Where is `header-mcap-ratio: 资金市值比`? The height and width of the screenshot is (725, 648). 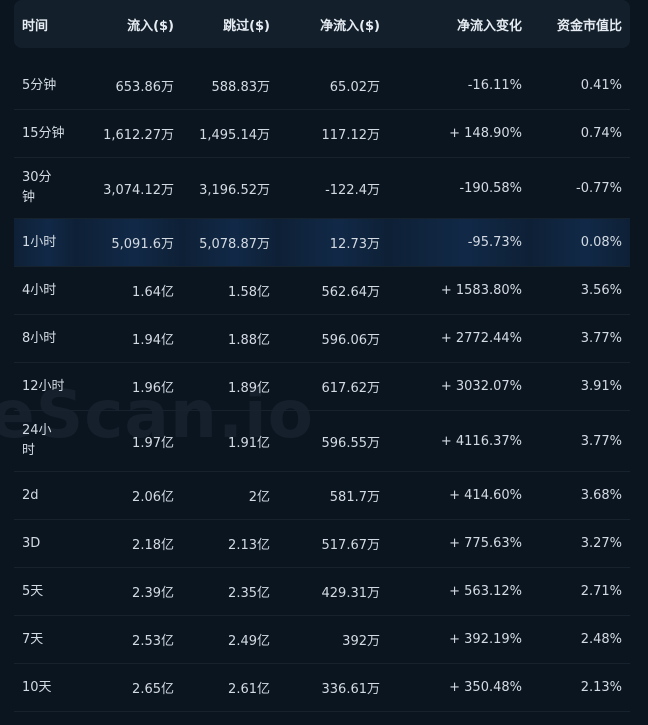 header-mcap-ratio: 资金市值比 is located at coordinates (580, 24).